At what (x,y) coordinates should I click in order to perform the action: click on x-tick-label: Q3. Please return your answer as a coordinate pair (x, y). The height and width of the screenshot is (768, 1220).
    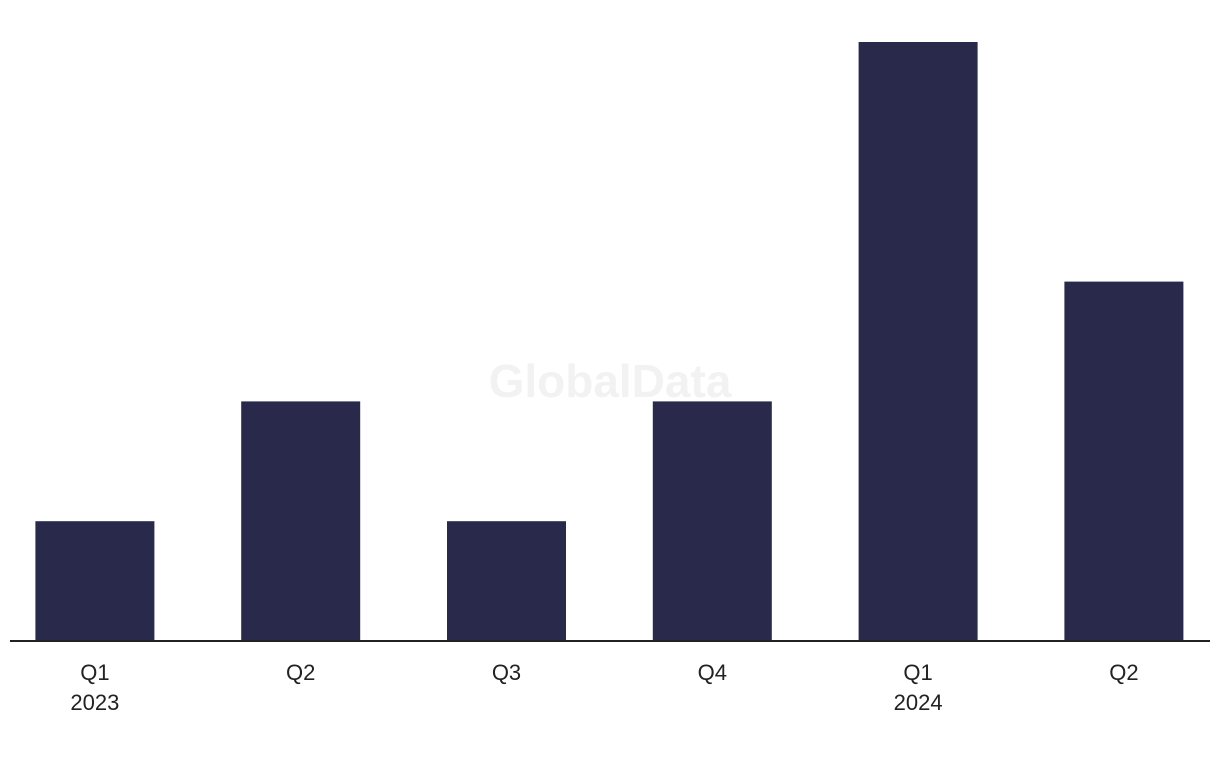
    Looking at the image, I should click on (506, 672).